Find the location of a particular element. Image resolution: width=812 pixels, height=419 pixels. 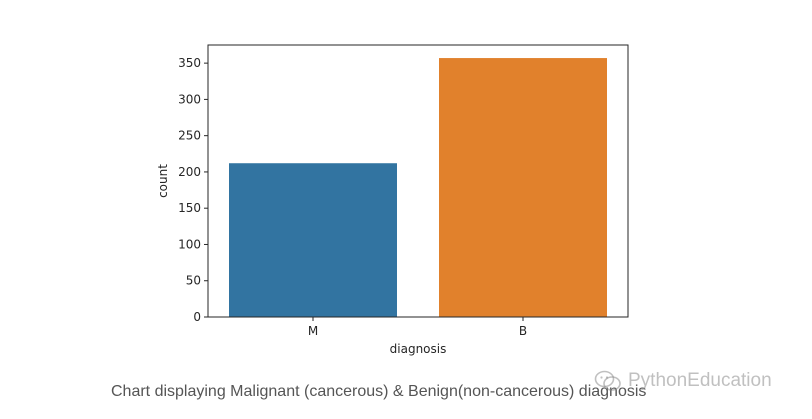

bar-B is located at coordinates (523, 187).